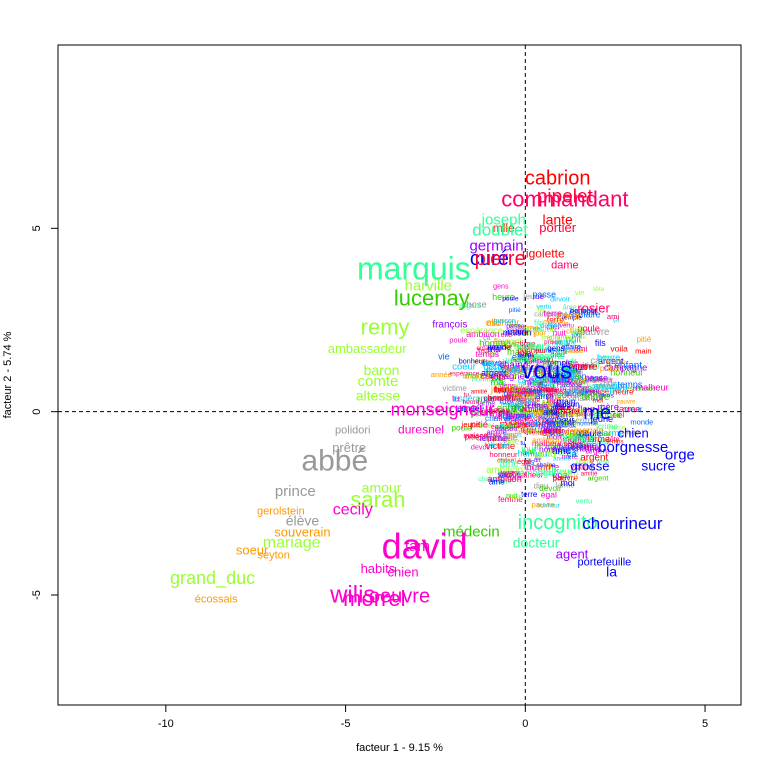 This screenshot has height=768, width=768. What do you see at coordinates (503, 220) in the screenshot?
I see `point-label: joseph` at bounding box center [503, 220].